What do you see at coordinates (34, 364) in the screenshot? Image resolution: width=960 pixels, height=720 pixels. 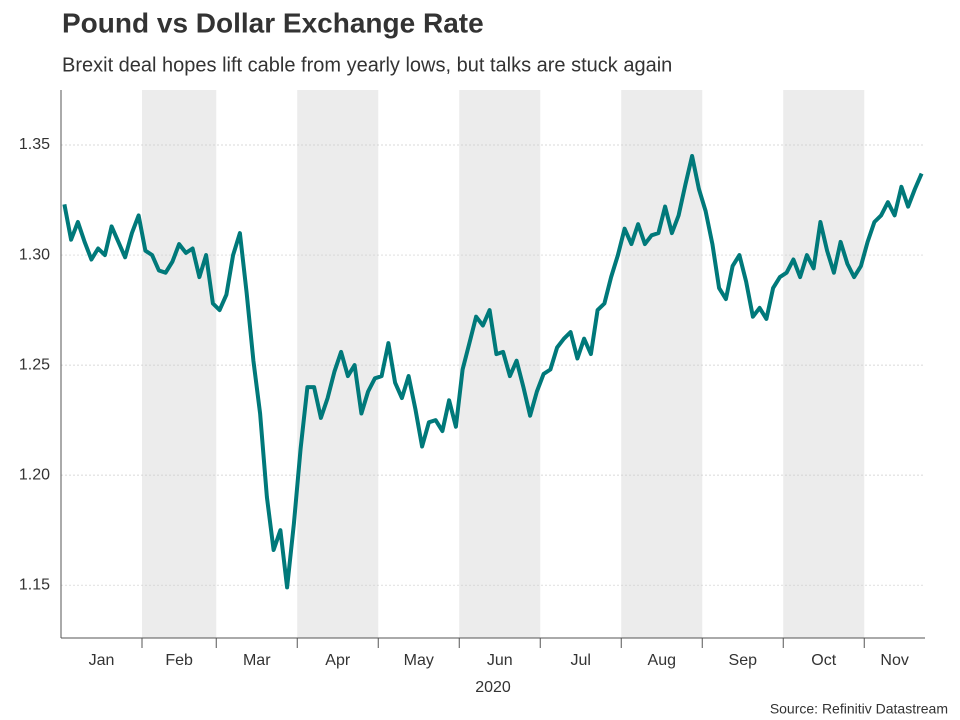 I see `y-tick-label: 1.25` at bounding box center [34, 364].